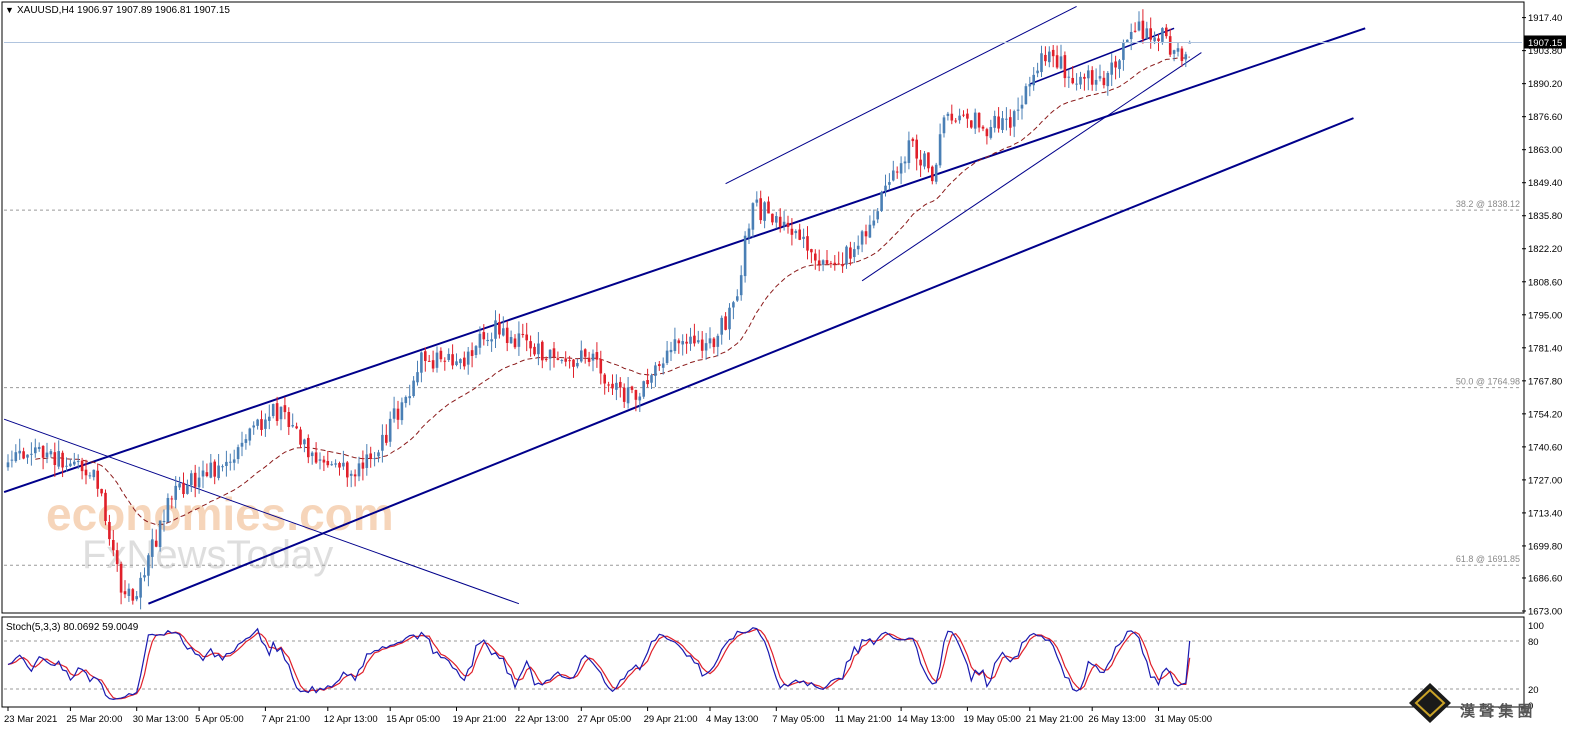 The width and height of the screenshot is (1596, 743). I want to click on price-tick-label: 1781.40, so click(1545, 348).